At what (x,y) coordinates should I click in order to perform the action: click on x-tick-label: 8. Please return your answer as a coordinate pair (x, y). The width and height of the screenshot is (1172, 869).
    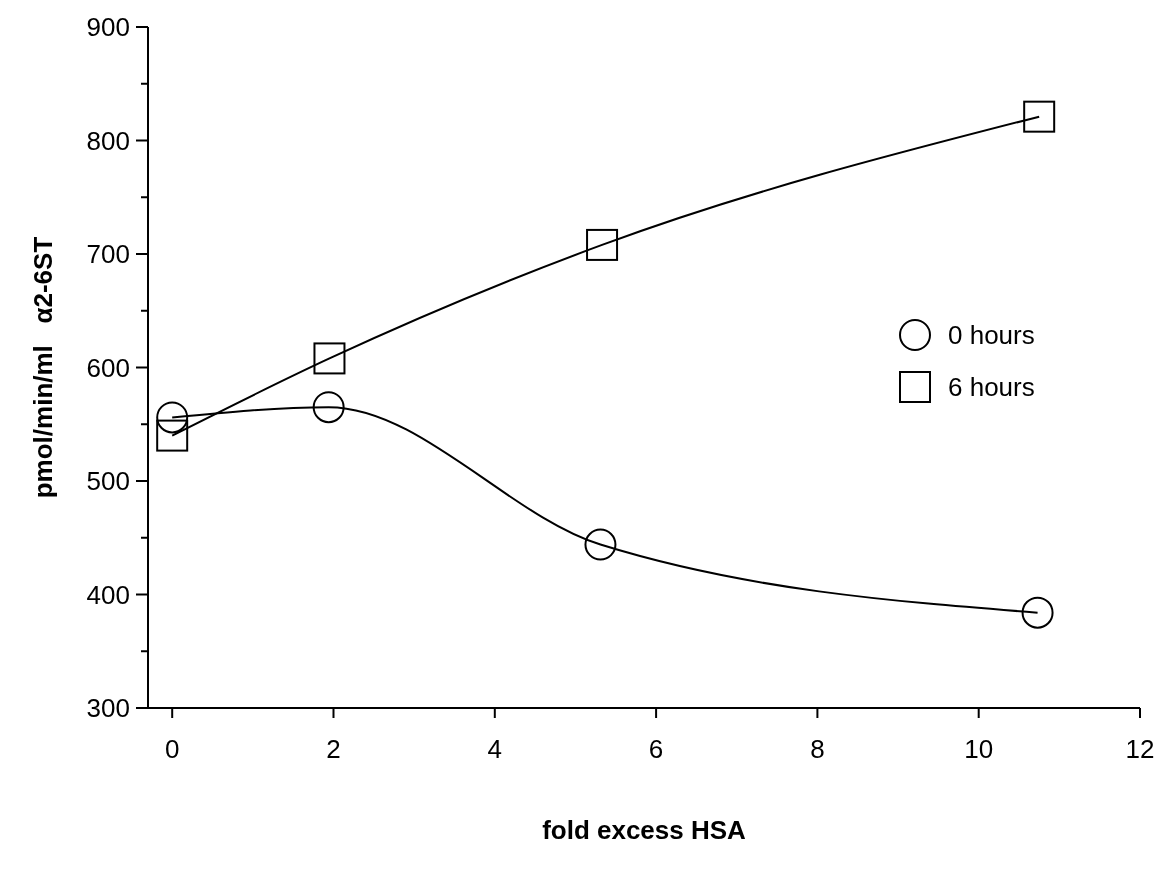
    Looking at the image, I should click on (817, 749).